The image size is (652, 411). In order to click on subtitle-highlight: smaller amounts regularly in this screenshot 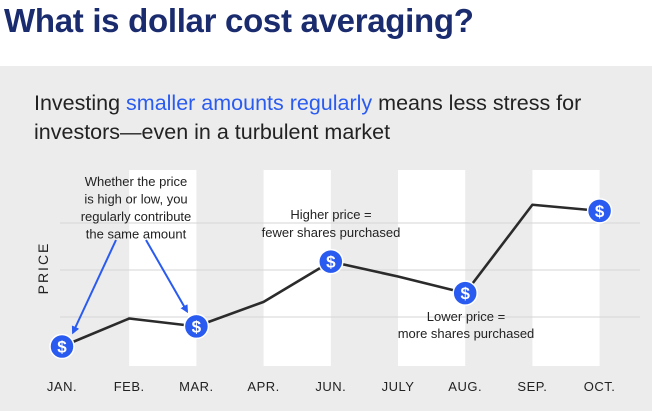, I will do `click(249, 103)`.